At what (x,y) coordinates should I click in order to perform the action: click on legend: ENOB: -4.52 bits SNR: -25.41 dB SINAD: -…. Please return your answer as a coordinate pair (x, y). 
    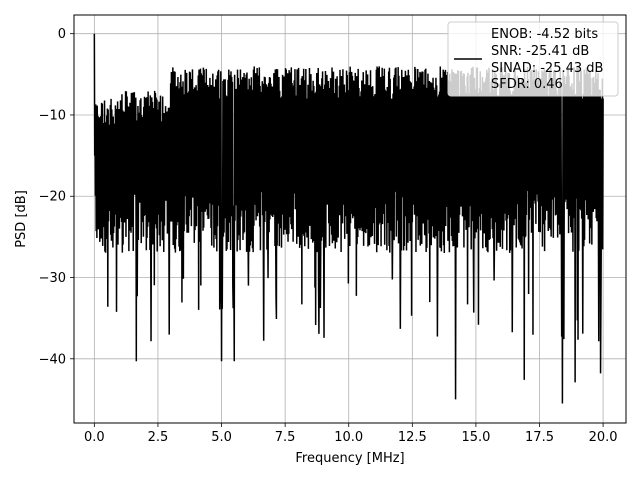
    Looking at the image, I should click on (533, 59).